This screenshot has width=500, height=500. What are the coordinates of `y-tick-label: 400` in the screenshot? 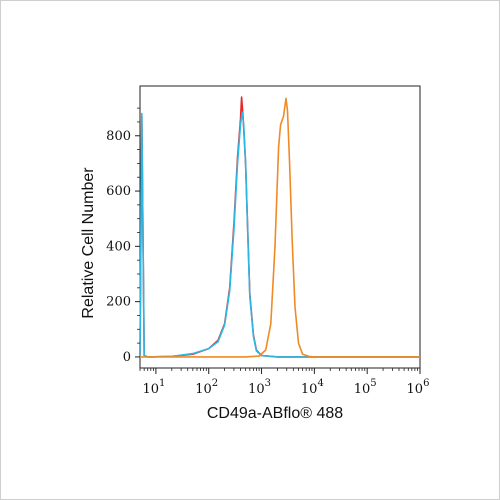 It's located at (118, 246).